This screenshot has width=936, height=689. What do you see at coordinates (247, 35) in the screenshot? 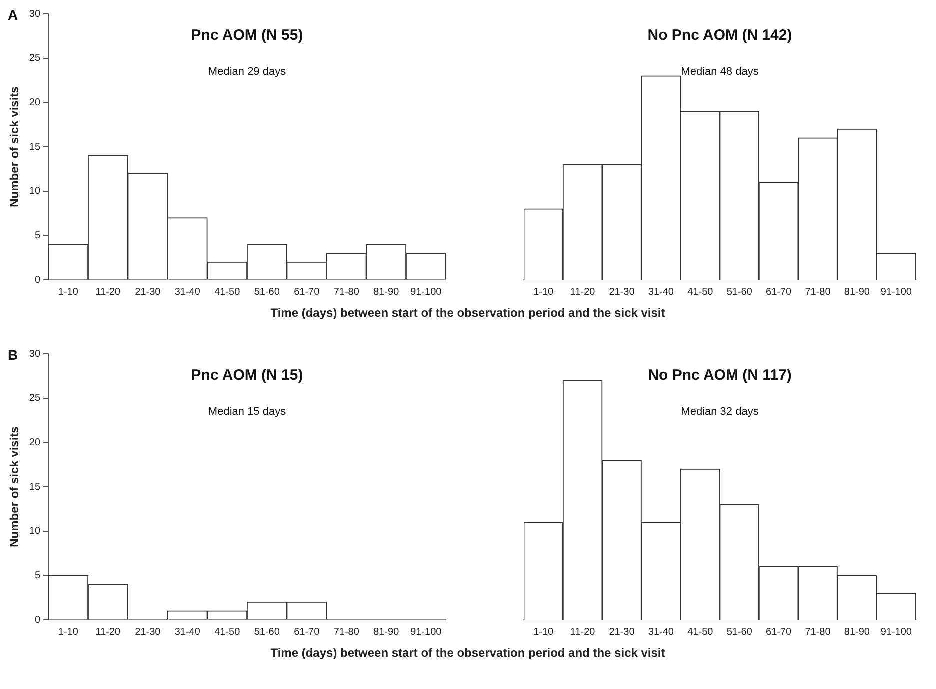
I see `text: Pnc AOM (N 55)` at bounding box center [247, 35].